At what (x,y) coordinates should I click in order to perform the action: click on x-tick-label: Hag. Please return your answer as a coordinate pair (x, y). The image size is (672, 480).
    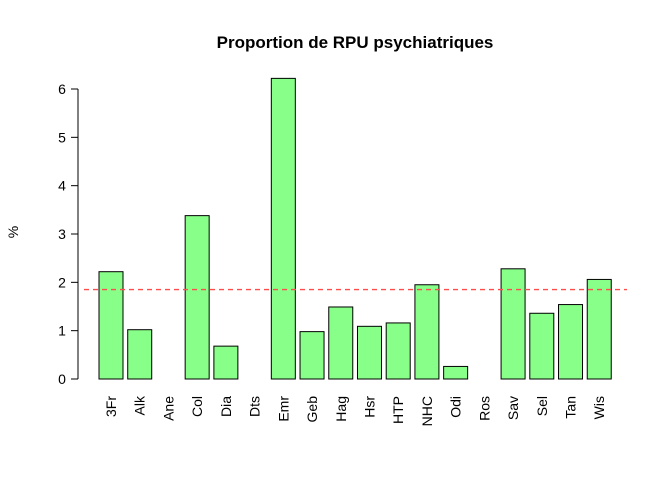
    Looking at the image, I should click on (341, 409).